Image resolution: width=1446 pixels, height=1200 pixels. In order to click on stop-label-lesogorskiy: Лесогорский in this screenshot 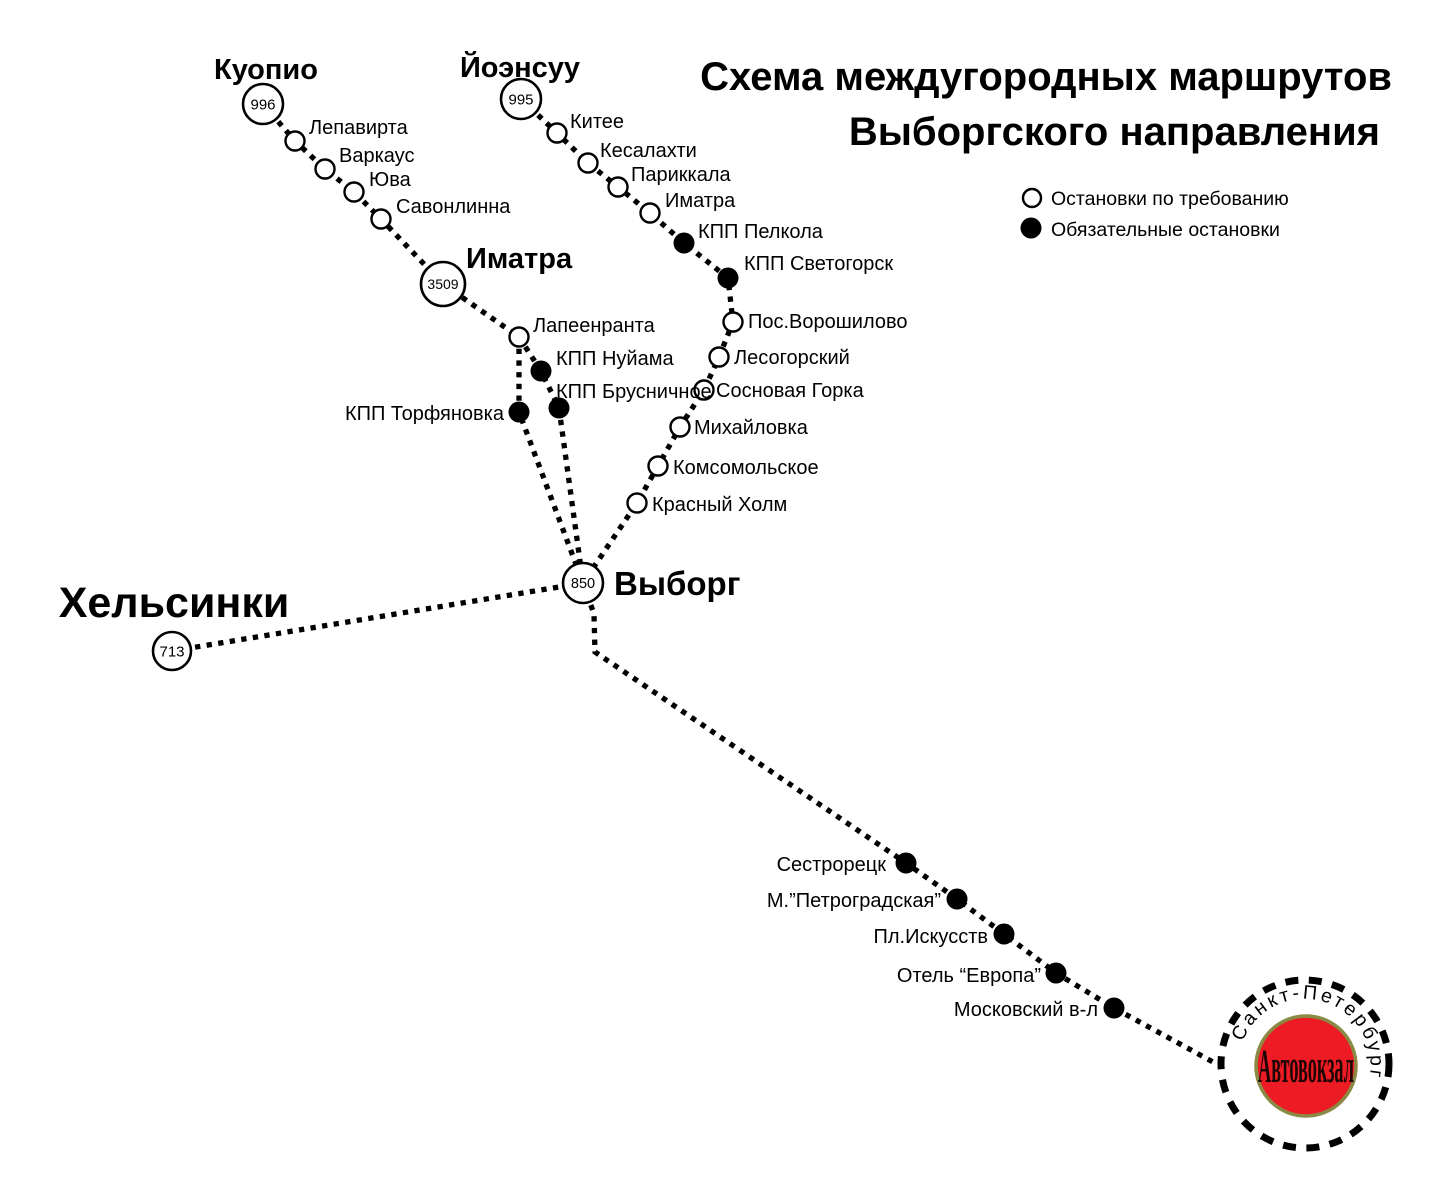, I will do `click(792, 358)`.